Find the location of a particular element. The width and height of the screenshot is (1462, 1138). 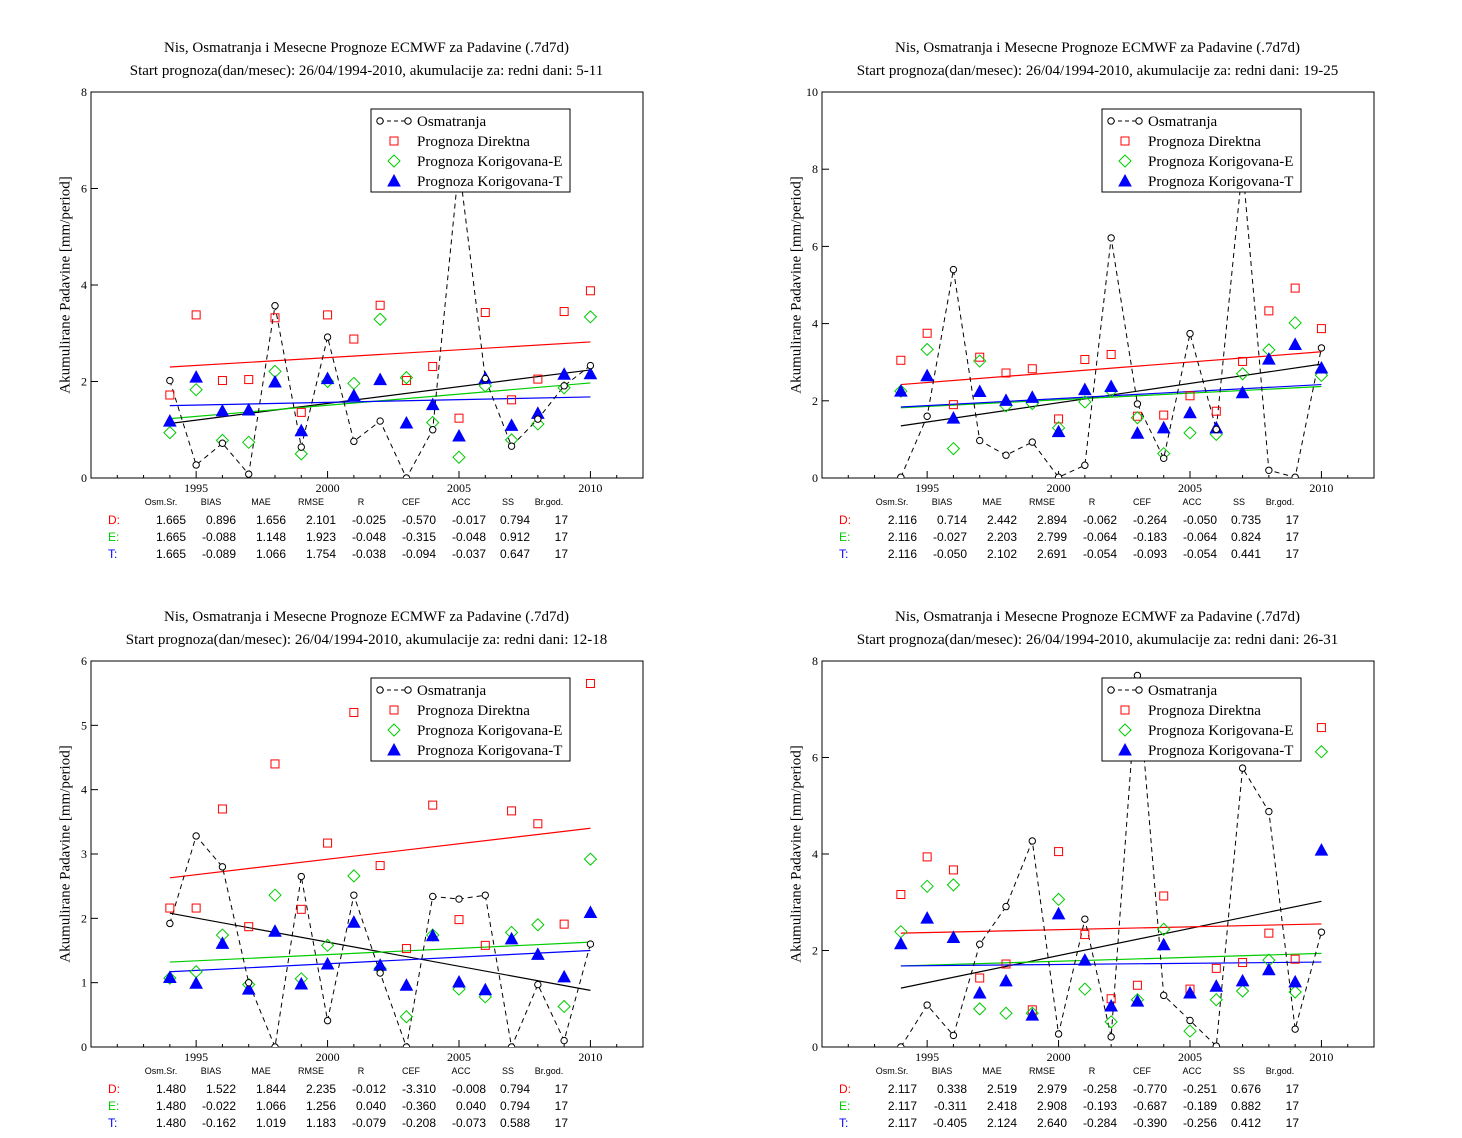

stats-cell: 2.640 is located at coordinates (1051, 1122).